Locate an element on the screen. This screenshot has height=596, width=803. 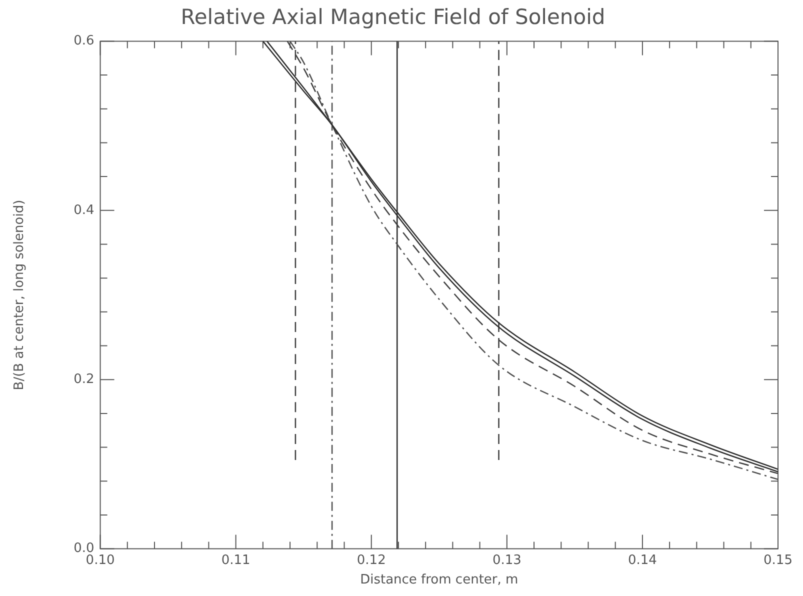
x-tick-label: 0.14 is located at coordinates (642, 560).